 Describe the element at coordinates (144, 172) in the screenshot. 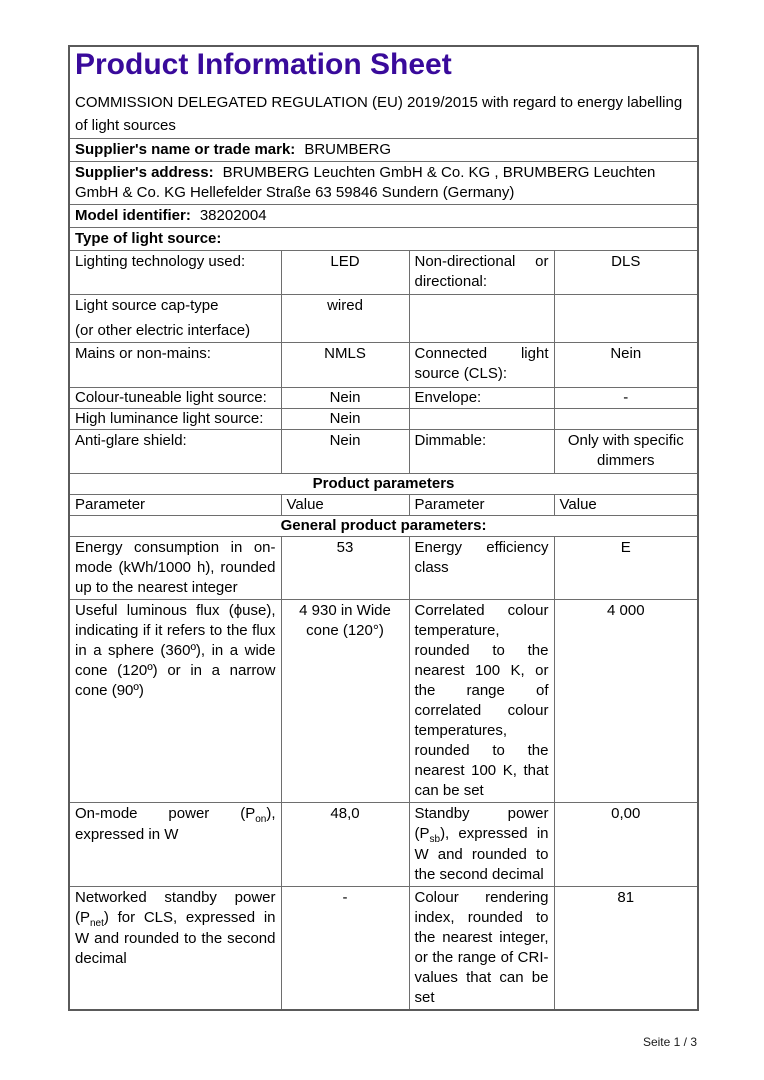

I see `supplier-address-label: Supplier's address:` at that location.